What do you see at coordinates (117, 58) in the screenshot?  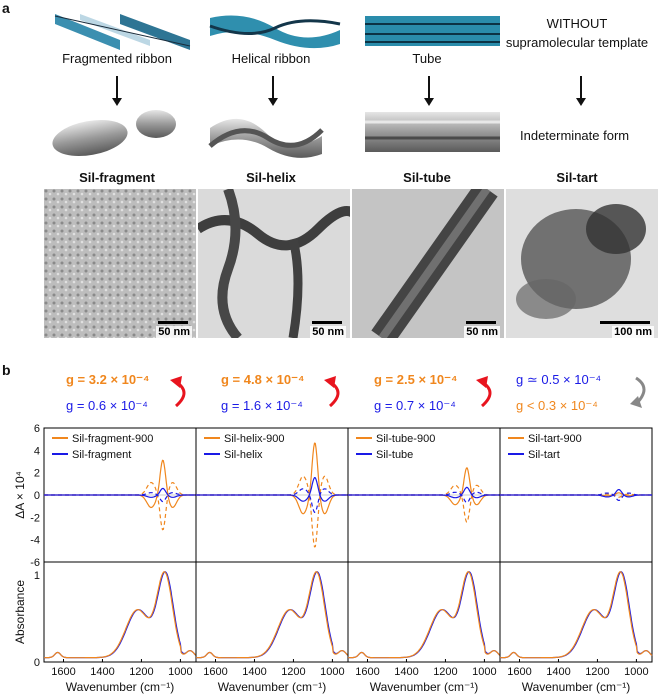 I see `label-fragmented-ribbon: Fragmented ribbon` at bounding box center [117, 58].